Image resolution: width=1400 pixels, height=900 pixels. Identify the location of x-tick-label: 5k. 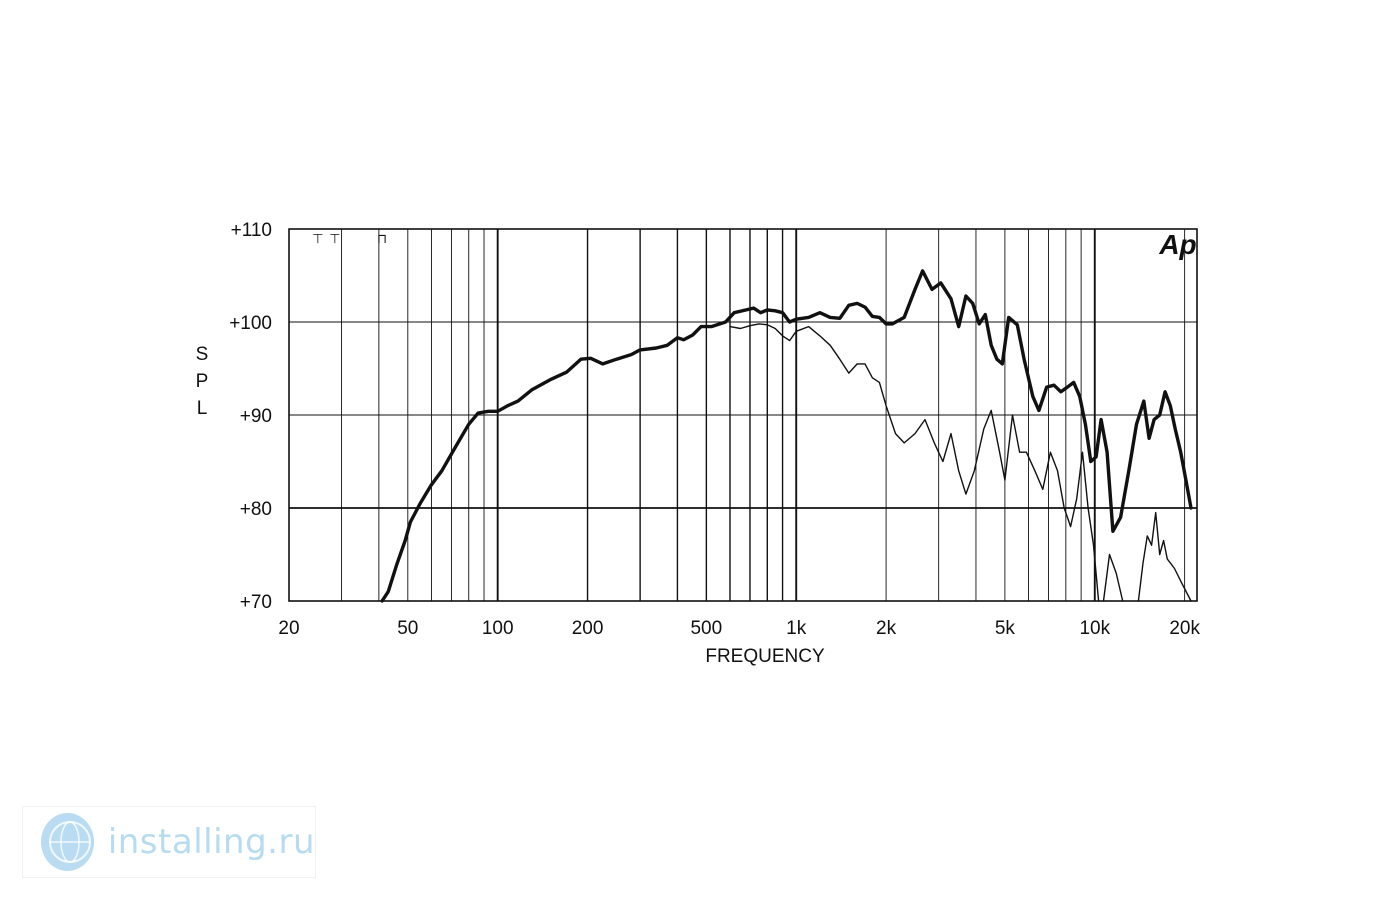
(1005, 628).